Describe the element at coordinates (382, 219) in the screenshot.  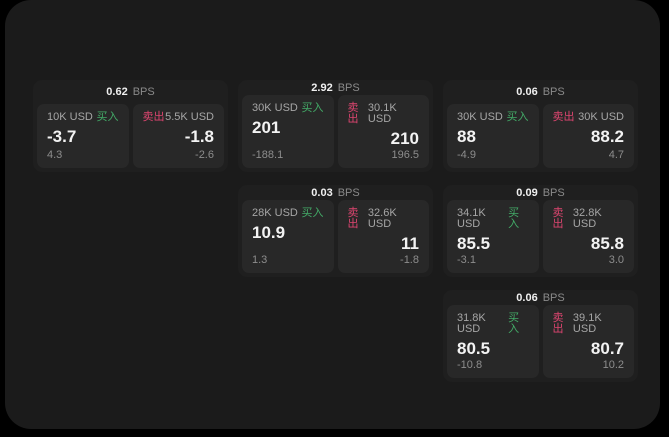
I see `sell-amount: 32.6K USD` at that location.